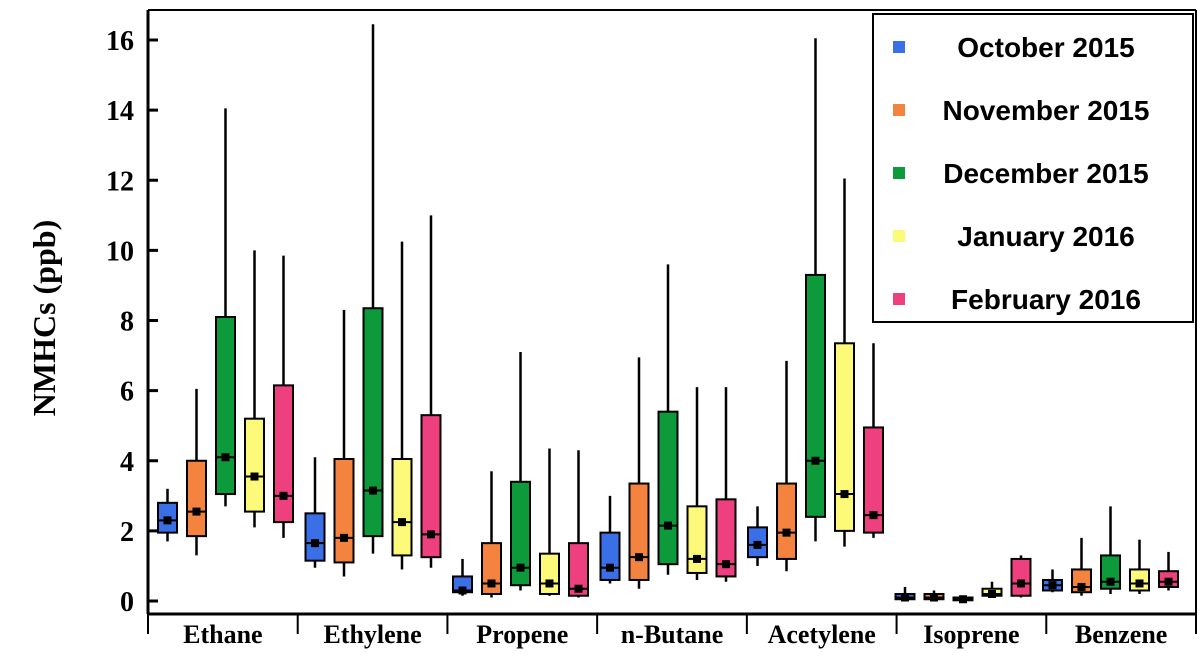  Describe the element at coordinates (1045, 47) in the screenshot. I see `legend-label: October 2015` at that location.